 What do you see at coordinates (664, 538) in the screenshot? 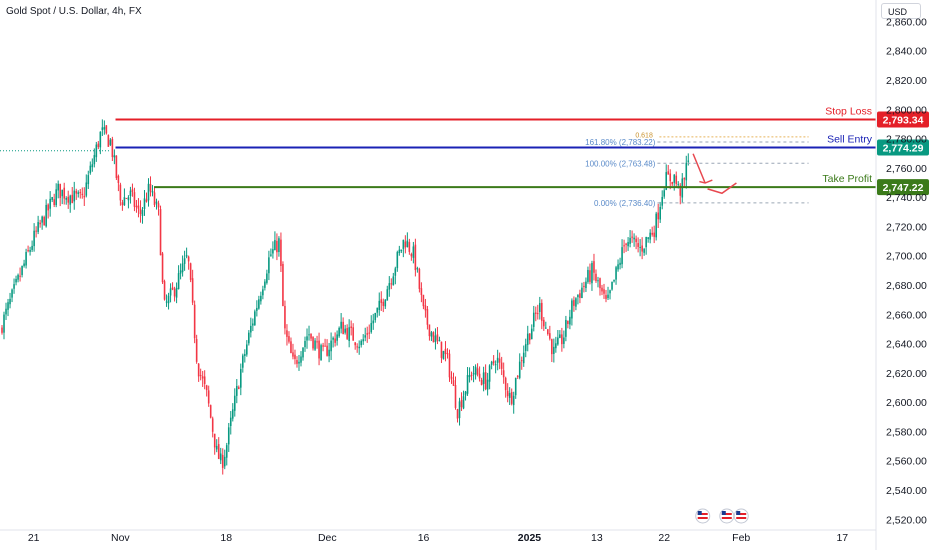
I see `x-tick-label: 22` at bounding box center [664, 538].